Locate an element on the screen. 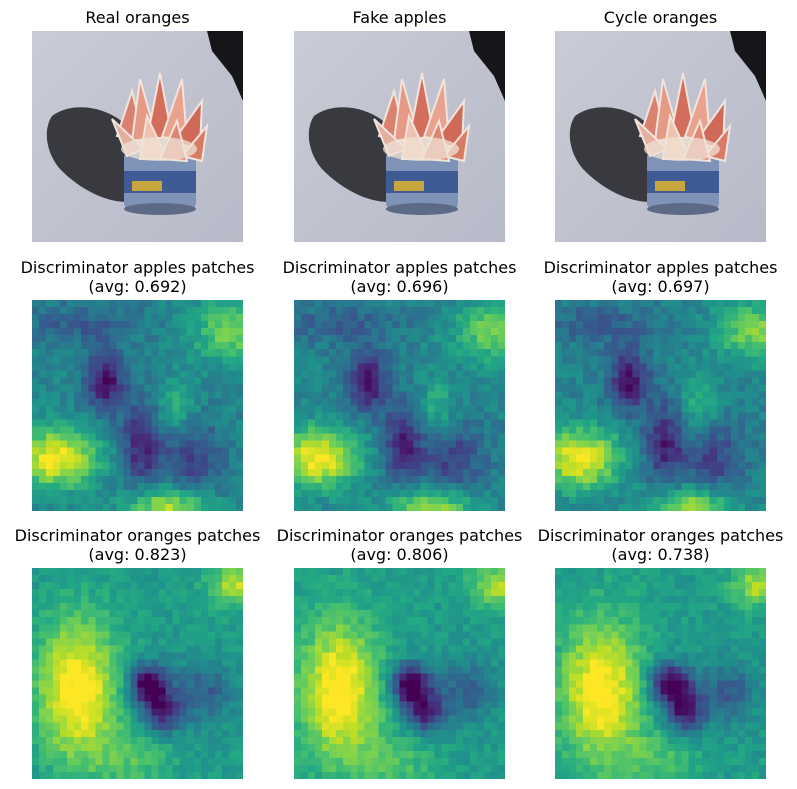 The height and width of the screenshot is (789, 797). panel-title: Real oranges is located at coordinates (137, 17).